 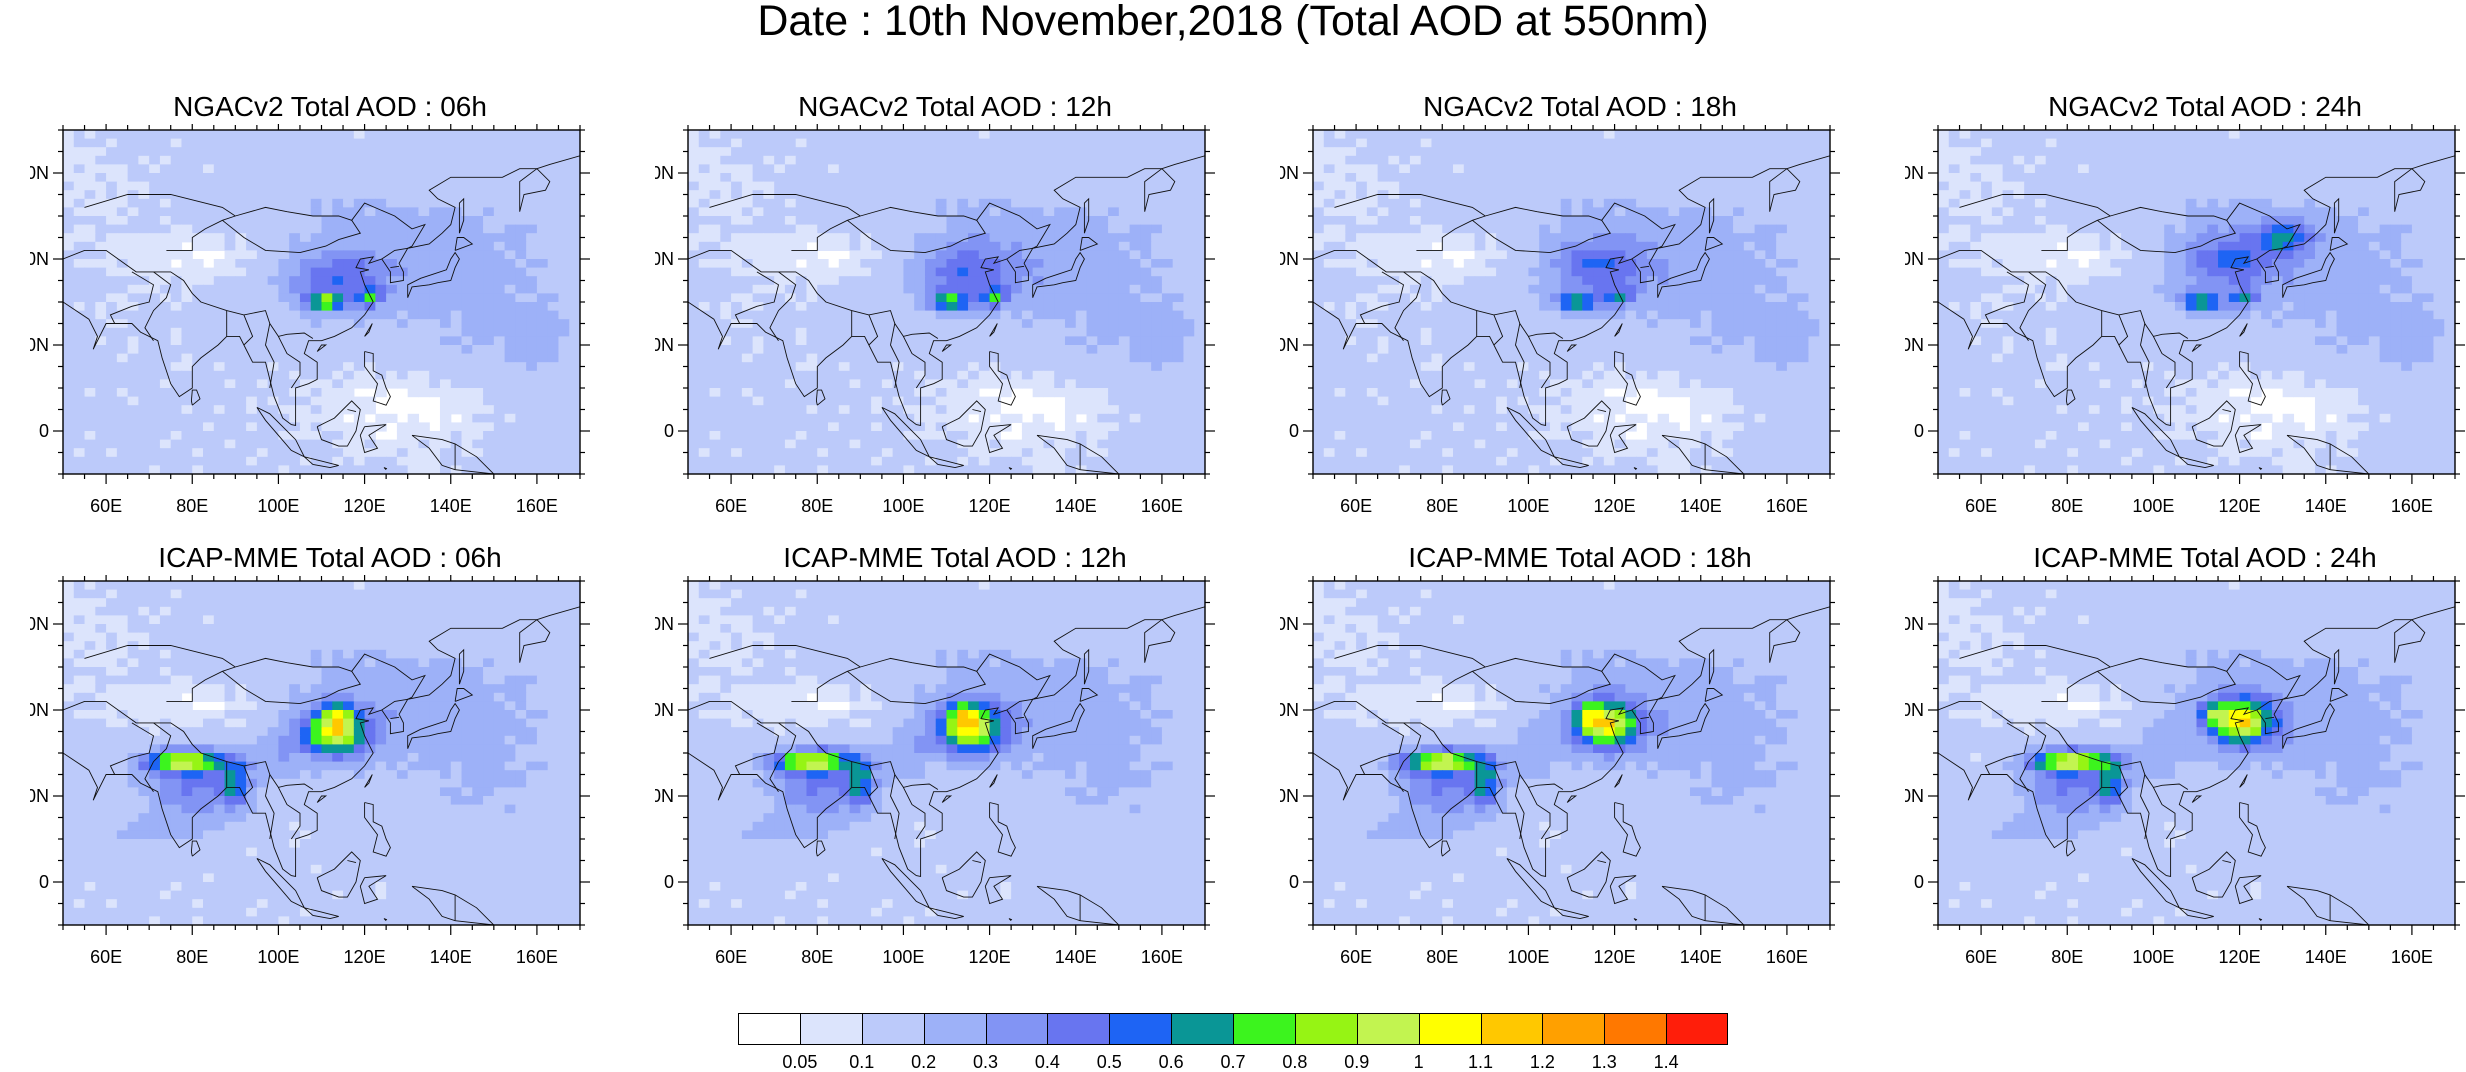 What do you see at coordinates (1666, 1062) in the screenshot?
I see `colorbar-label: 1.4` at bounding box center [1666, 1062].